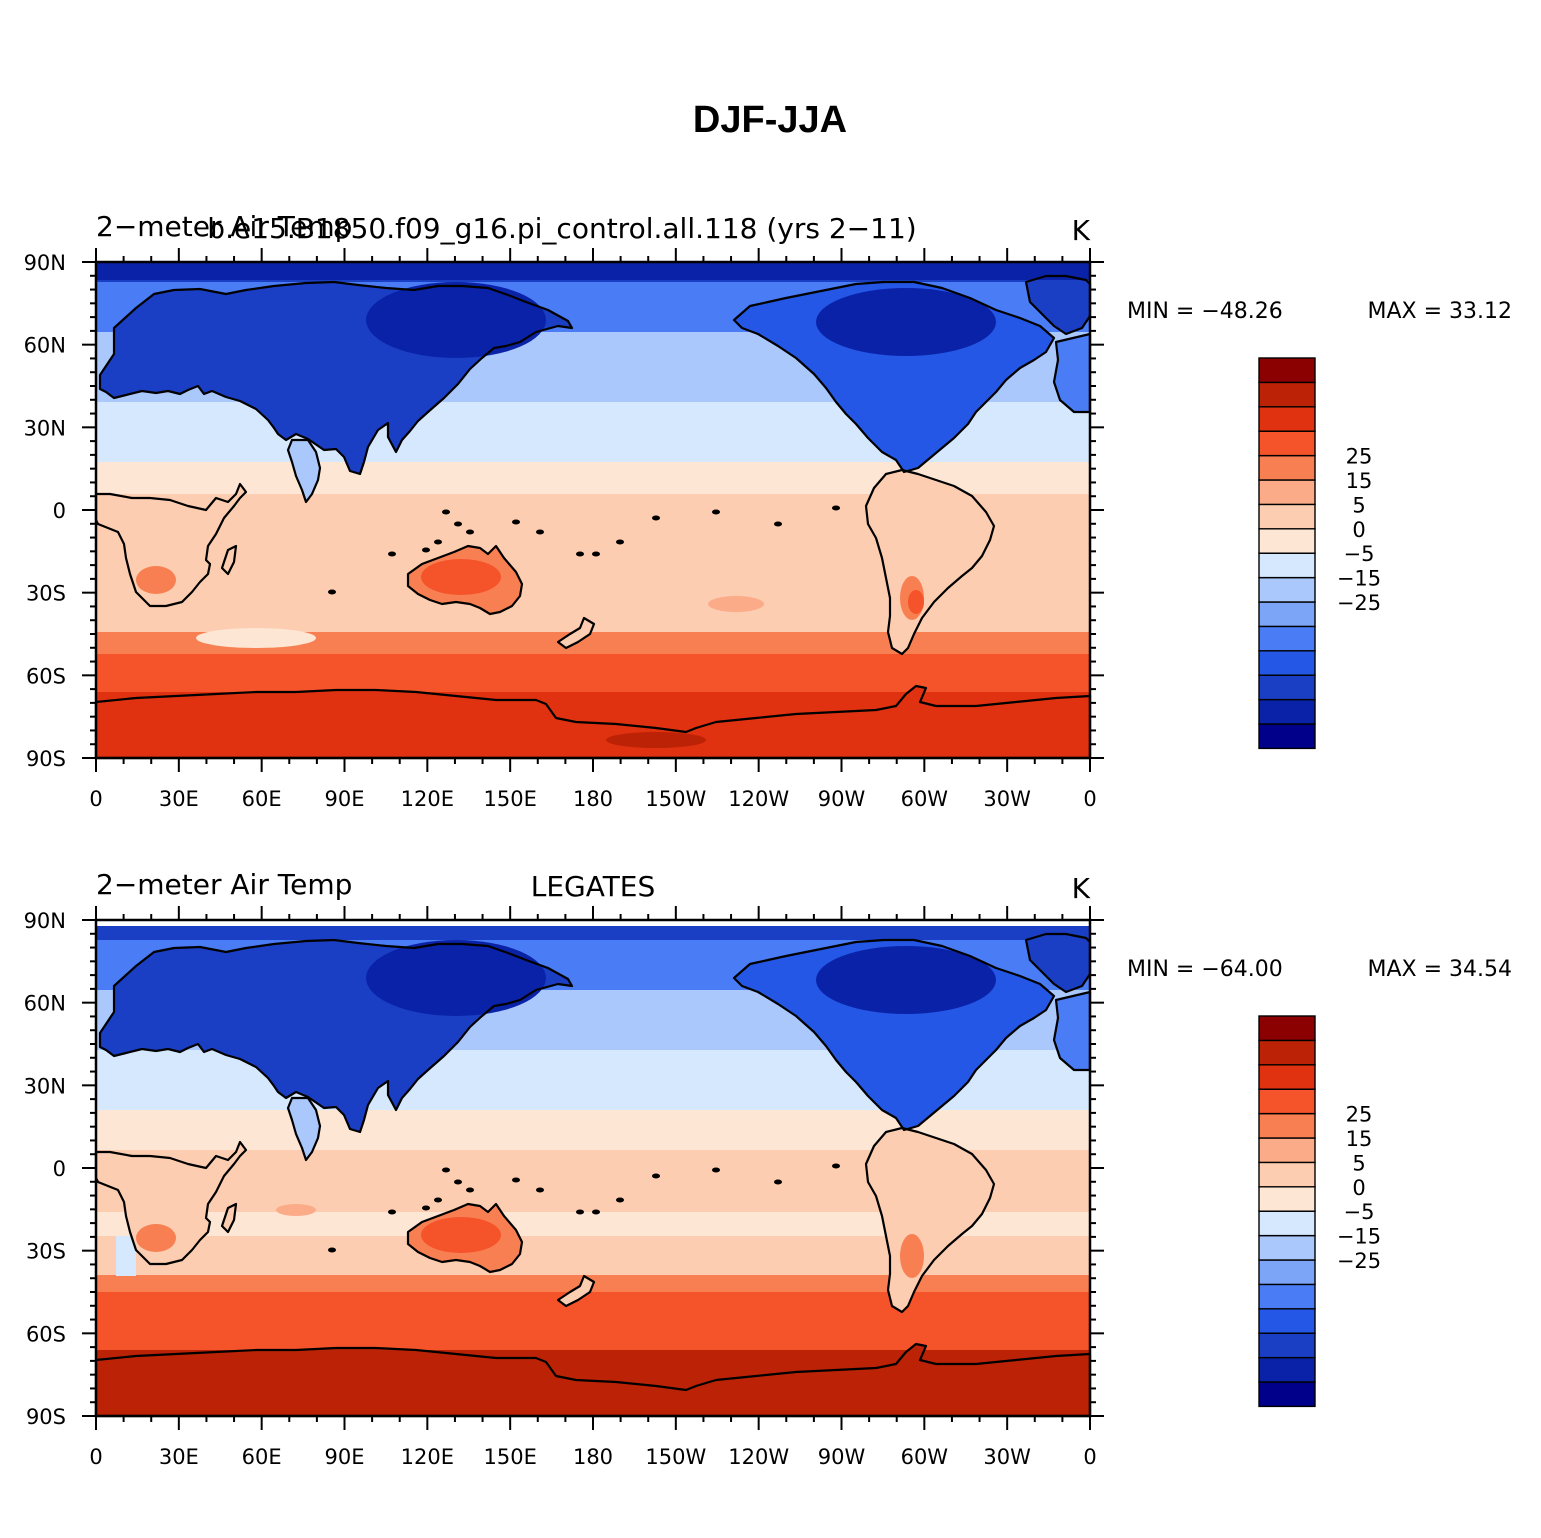 This screenshot has width=1541, height=1538. I want to click on lat-tick-label: 0, so click(59, 1169).